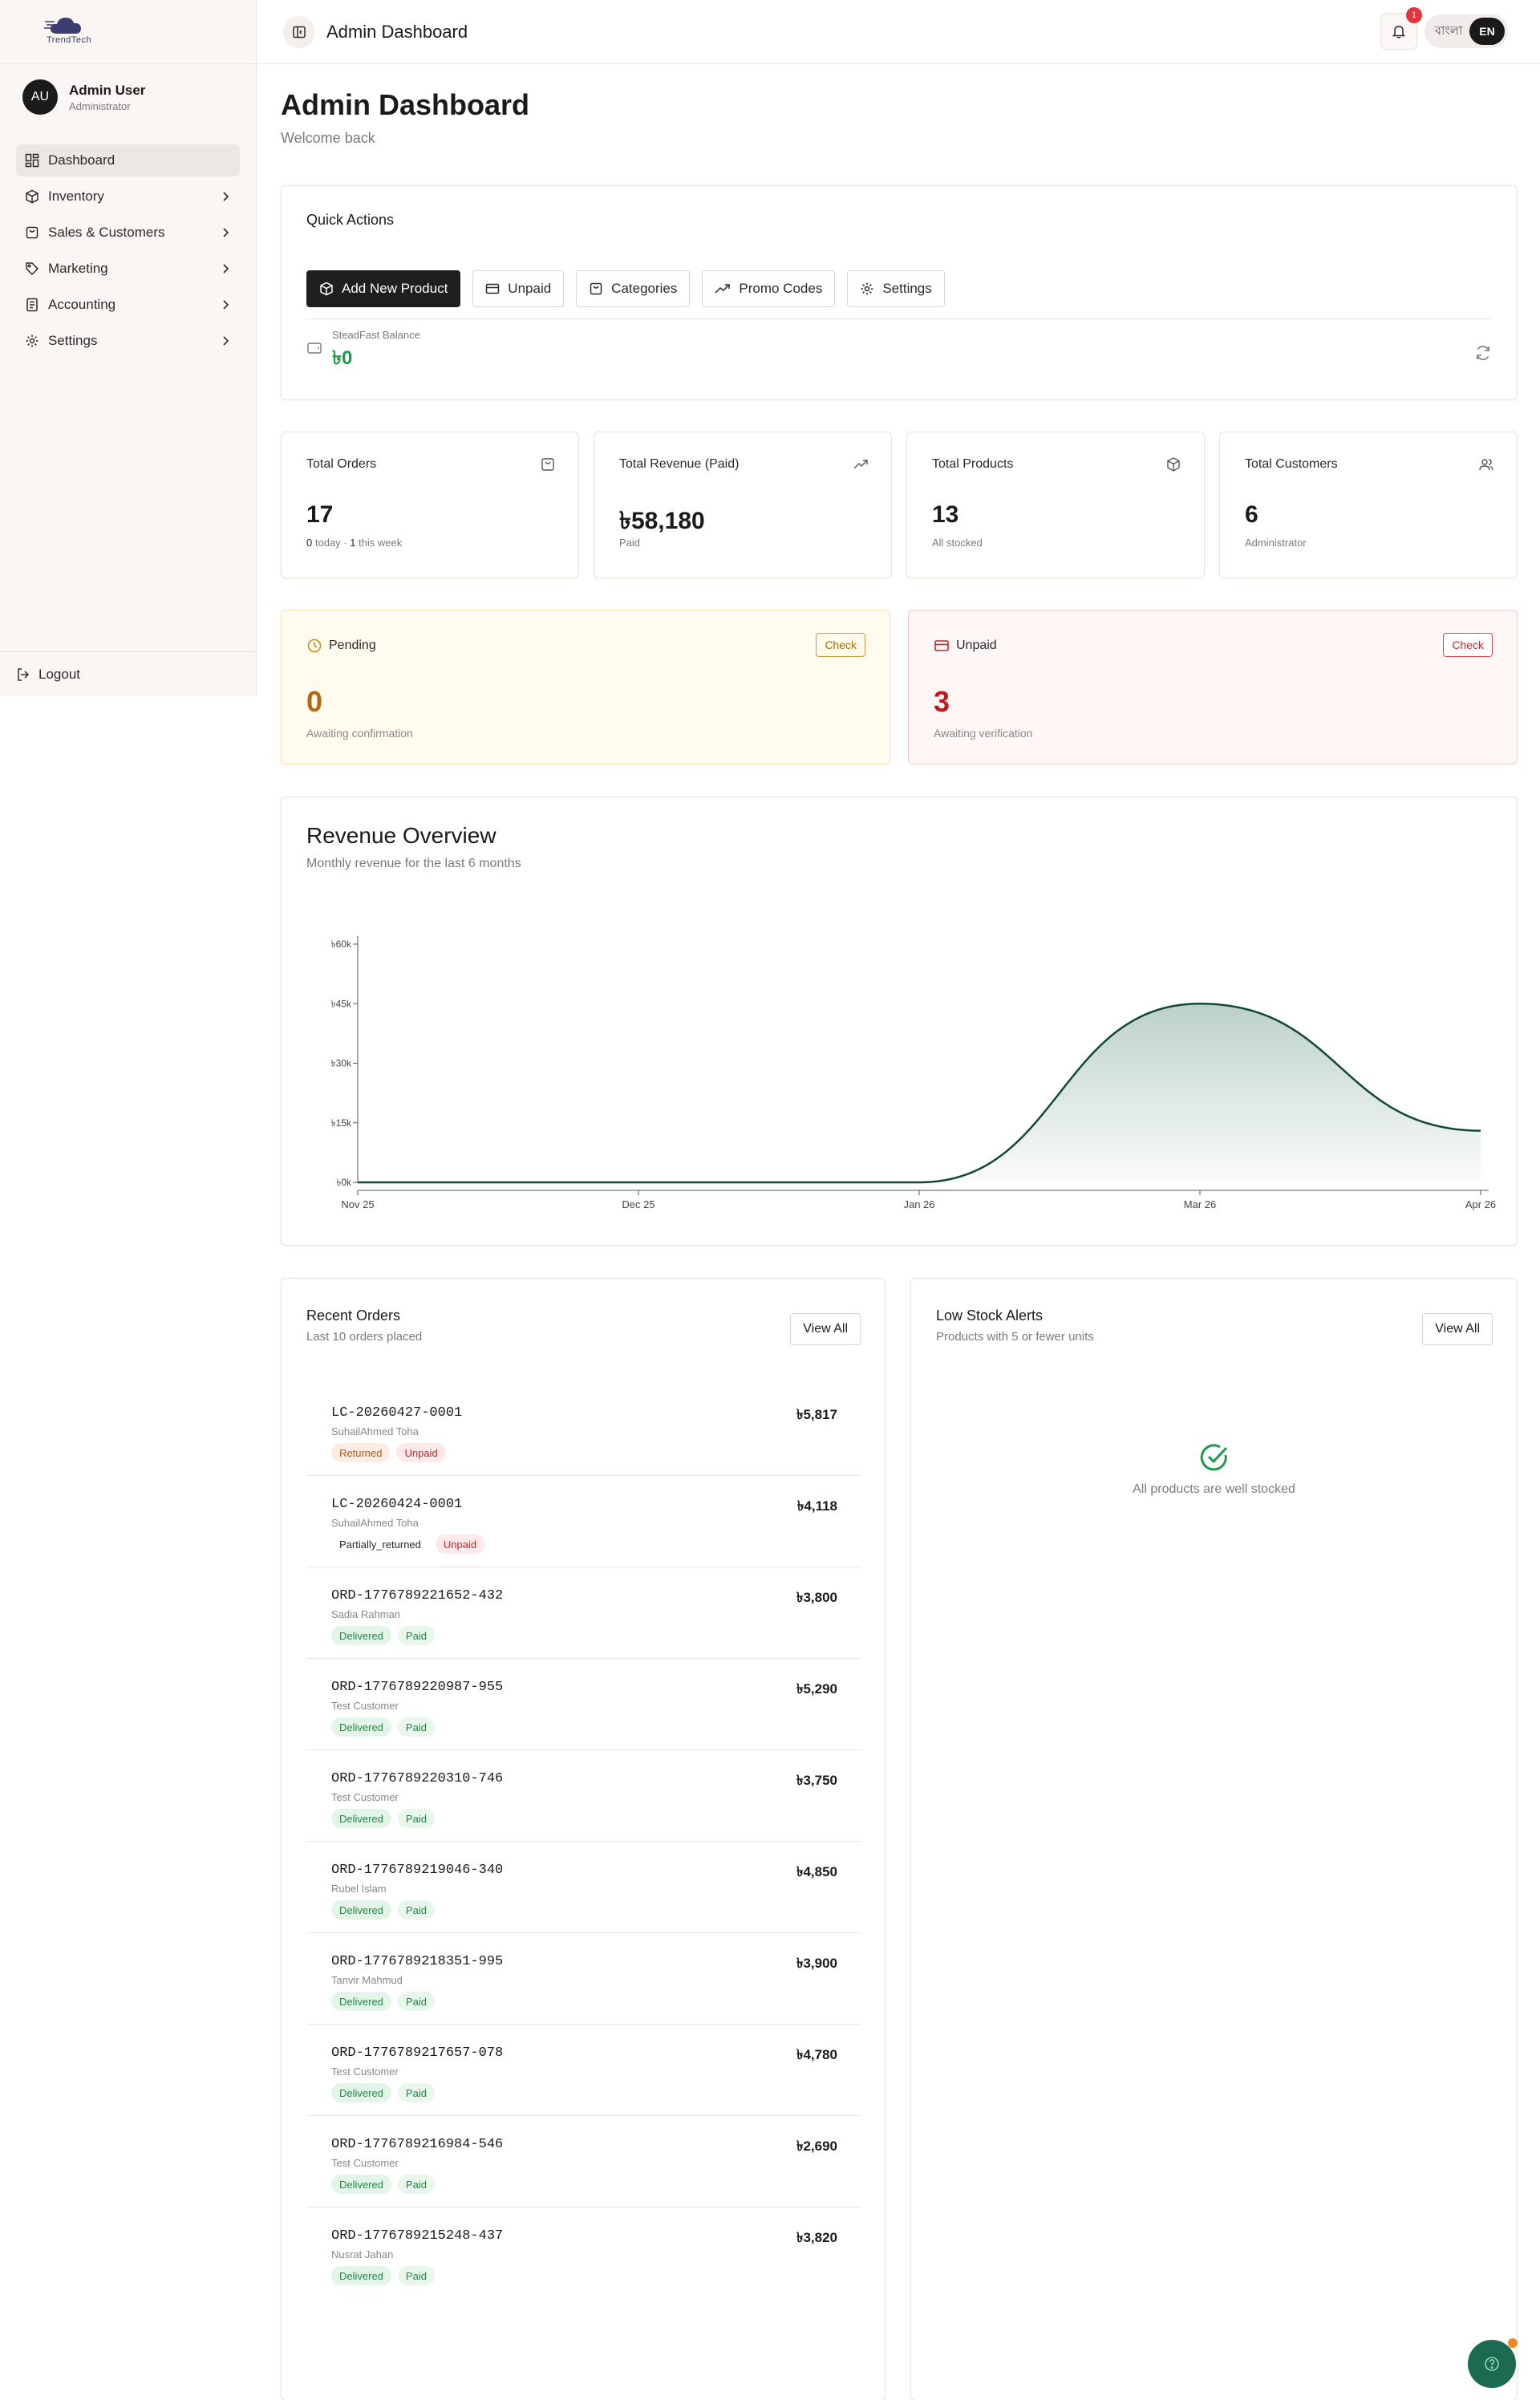 The height and width of the screenshot is (2400, 1540). I want to click on sidebar-item-label: Dashboard, so click(82, 160).